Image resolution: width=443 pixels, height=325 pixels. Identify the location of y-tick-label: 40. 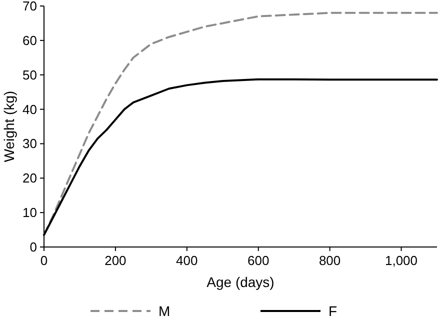
(29, 109).